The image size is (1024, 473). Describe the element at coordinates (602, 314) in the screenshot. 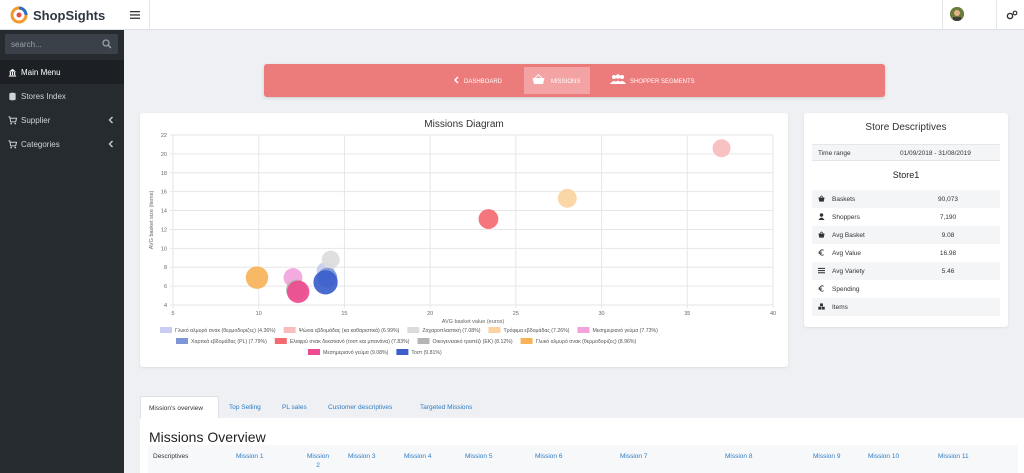

I see `x-tick-label: 30` at that location.